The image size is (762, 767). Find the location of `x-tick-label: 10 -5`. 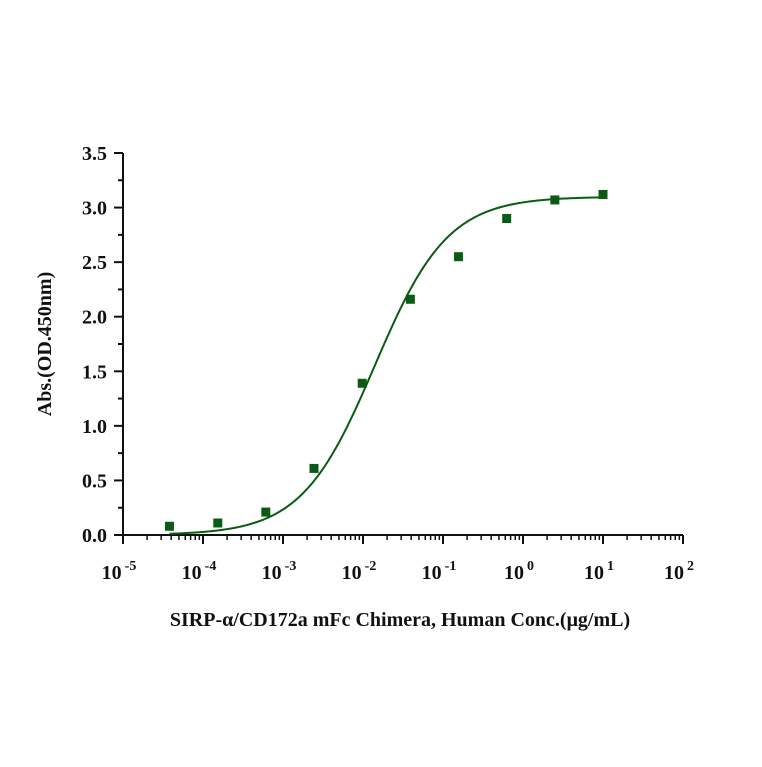

x-tick-label: 10 -5 is located at coordinates (119, 571).